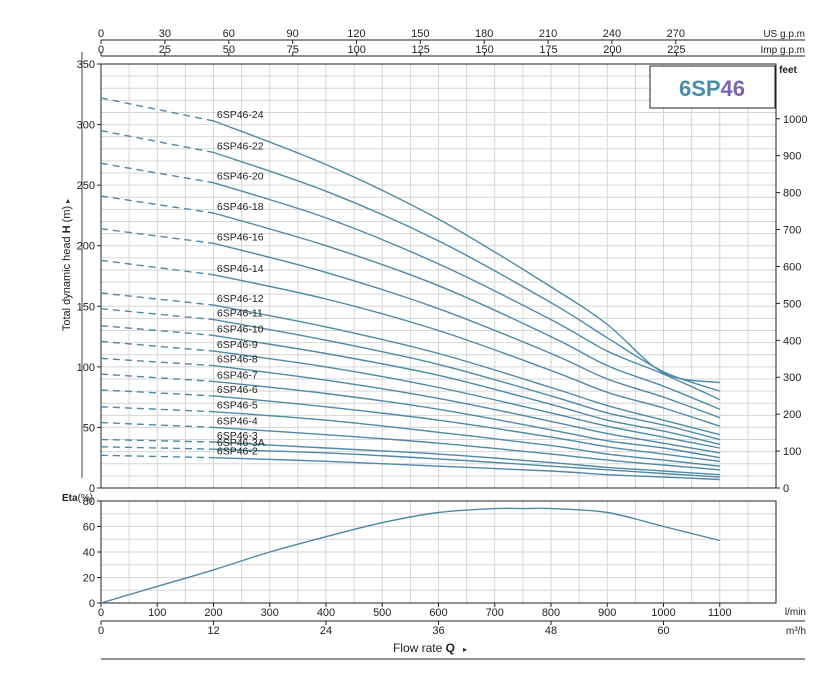 The height and width of the screenshot is (681, 819). Describe the element at coordinates (86, 307) in the screenshot. I see `main-y-tick-label: 150` at that location.